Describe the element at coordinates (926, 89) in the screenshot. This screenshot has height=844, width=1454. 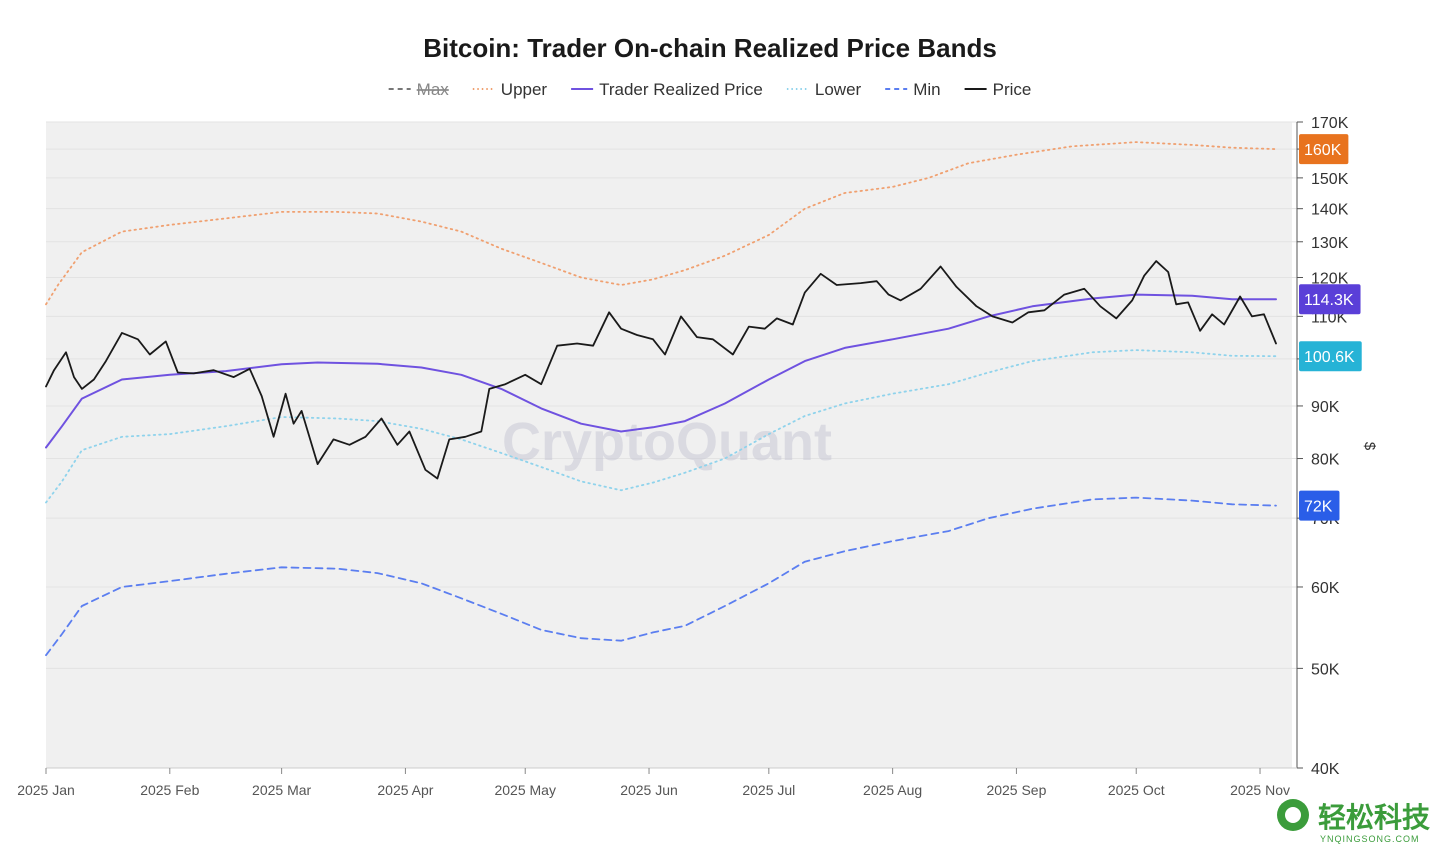
I see `legend-label: Min` at that location.